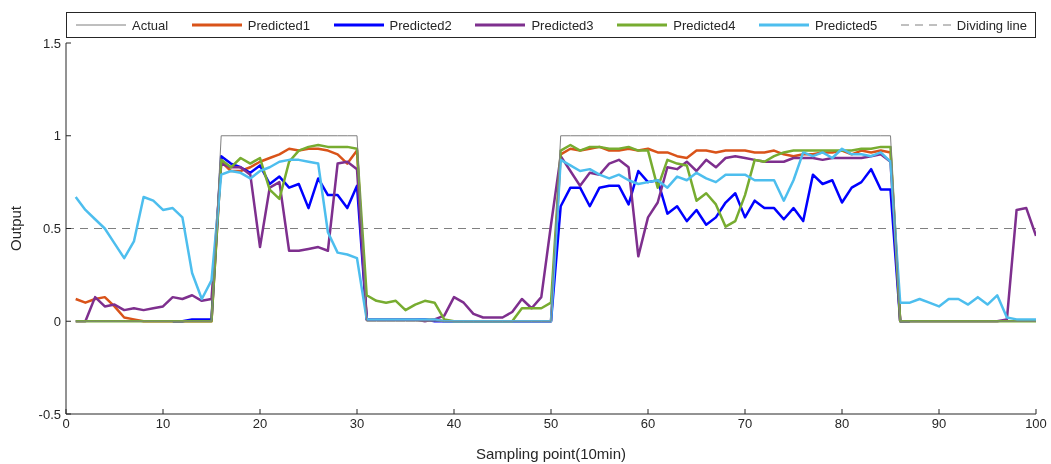 Image resolution: width=1051 pixels, height=464 pixels. Describe the element at coordinates (454, 424) in the screenshot. I see `x-tick-label: 40` at that location.